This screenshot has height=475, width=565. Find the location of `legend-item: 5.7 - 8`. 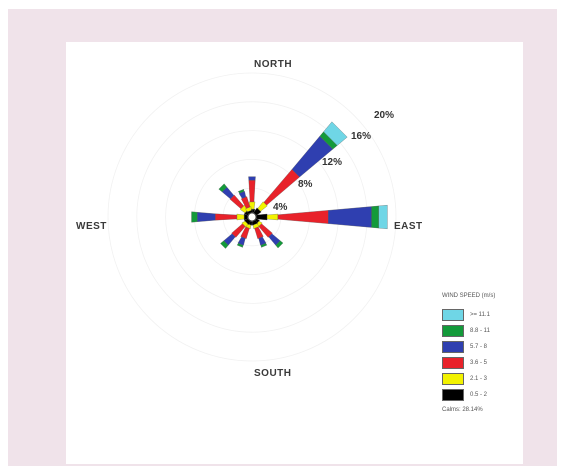

legend-item: 5.7 - 8 is located at coordinates (478, 347).